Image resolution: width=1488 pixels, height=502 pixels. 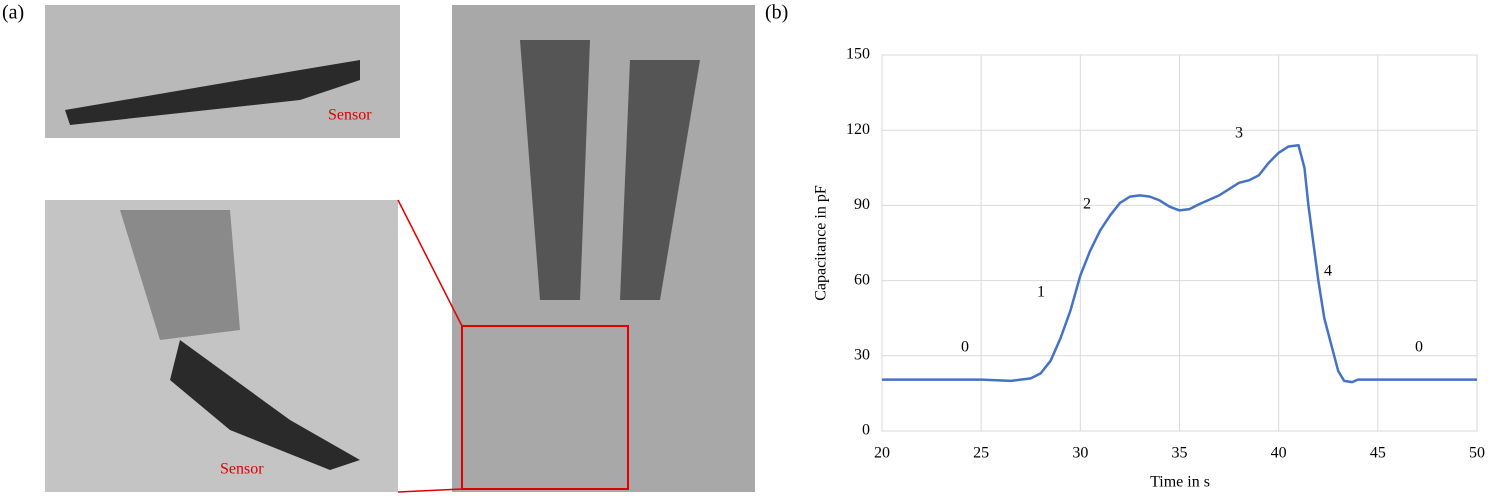 What do you see at coordinates (882, 453) in the screenshot?
I see `x-tick-label: 20` at bounding box center [882, 453].